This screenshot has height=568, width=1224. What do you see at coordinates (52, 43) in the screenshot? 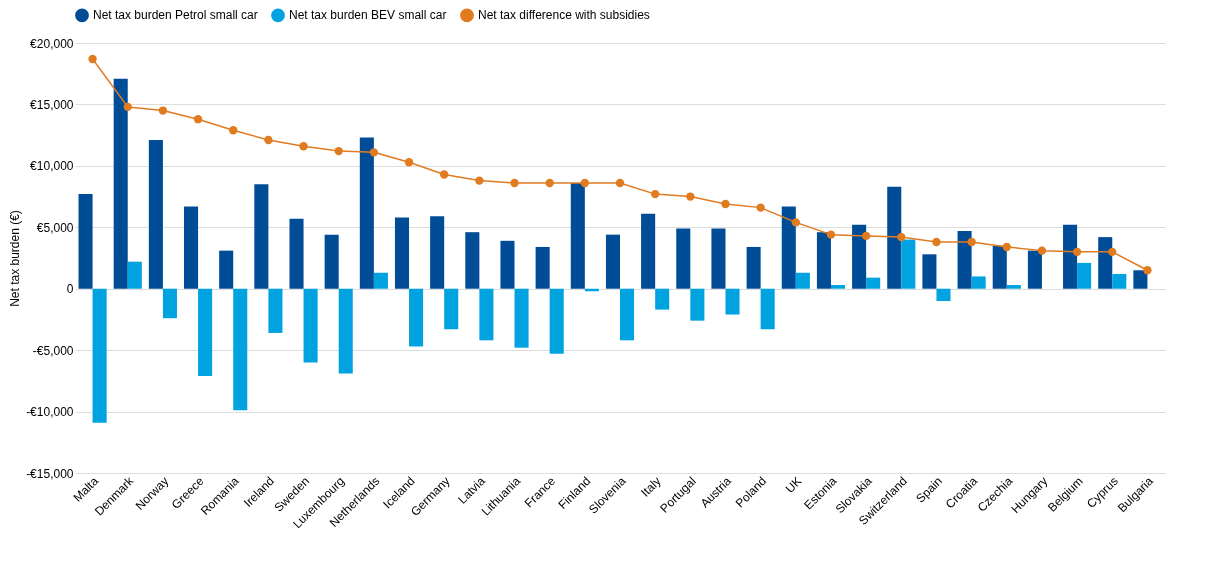
I see `y-tick-label: €20,000` at bounding box center [52, 43].